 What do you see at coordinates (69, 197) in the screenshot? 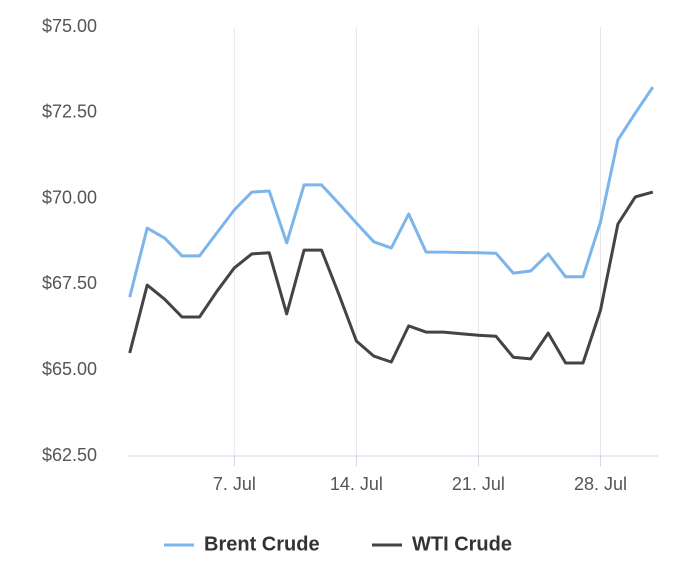
I see `y-tick-label: $70.00` at bounding box center [69, 197].